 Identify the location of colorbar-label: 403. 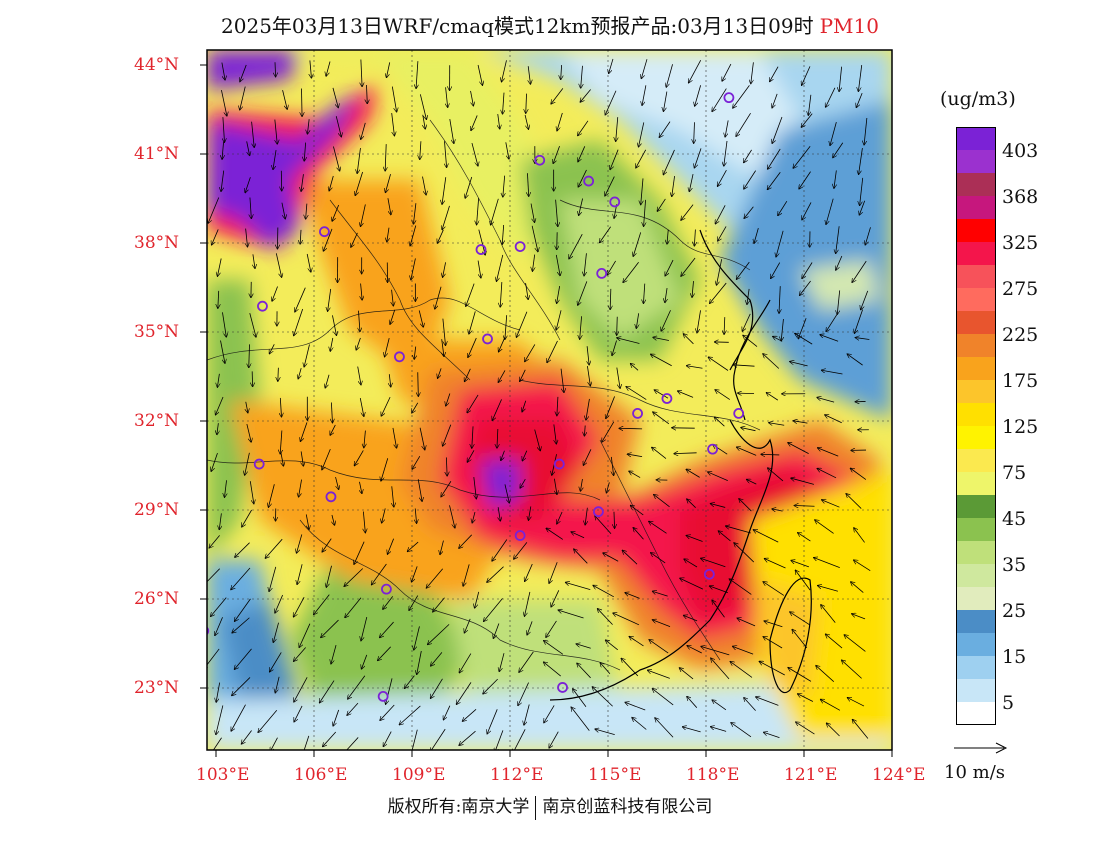
(1020, 151).